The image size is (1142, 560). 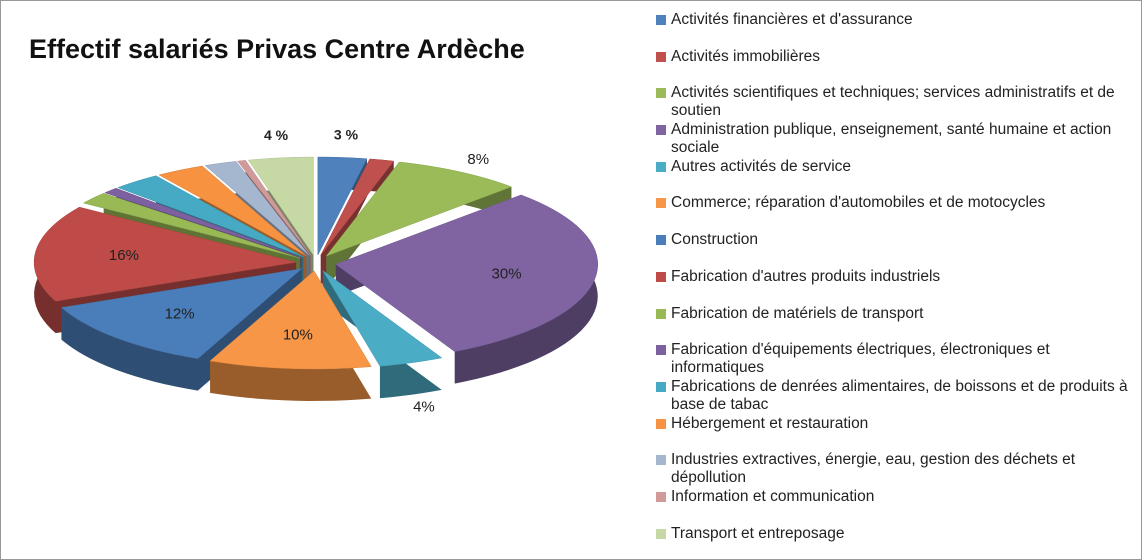 I want to click on data-label: 12%, so click(x=180, y=313).